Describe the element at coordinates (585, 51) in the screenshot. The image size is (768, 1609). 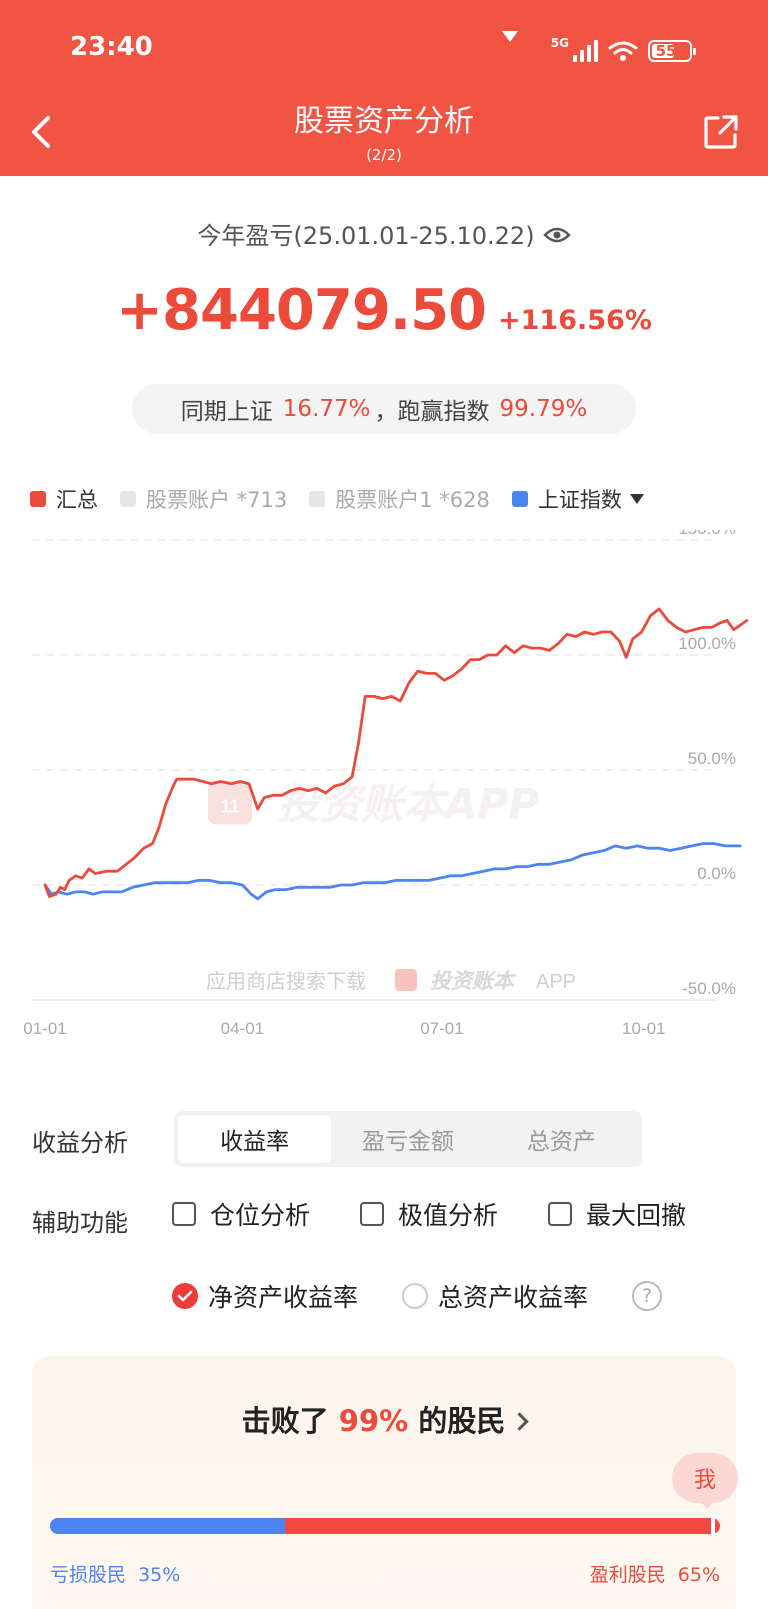
I see `signal-icon` at that location.